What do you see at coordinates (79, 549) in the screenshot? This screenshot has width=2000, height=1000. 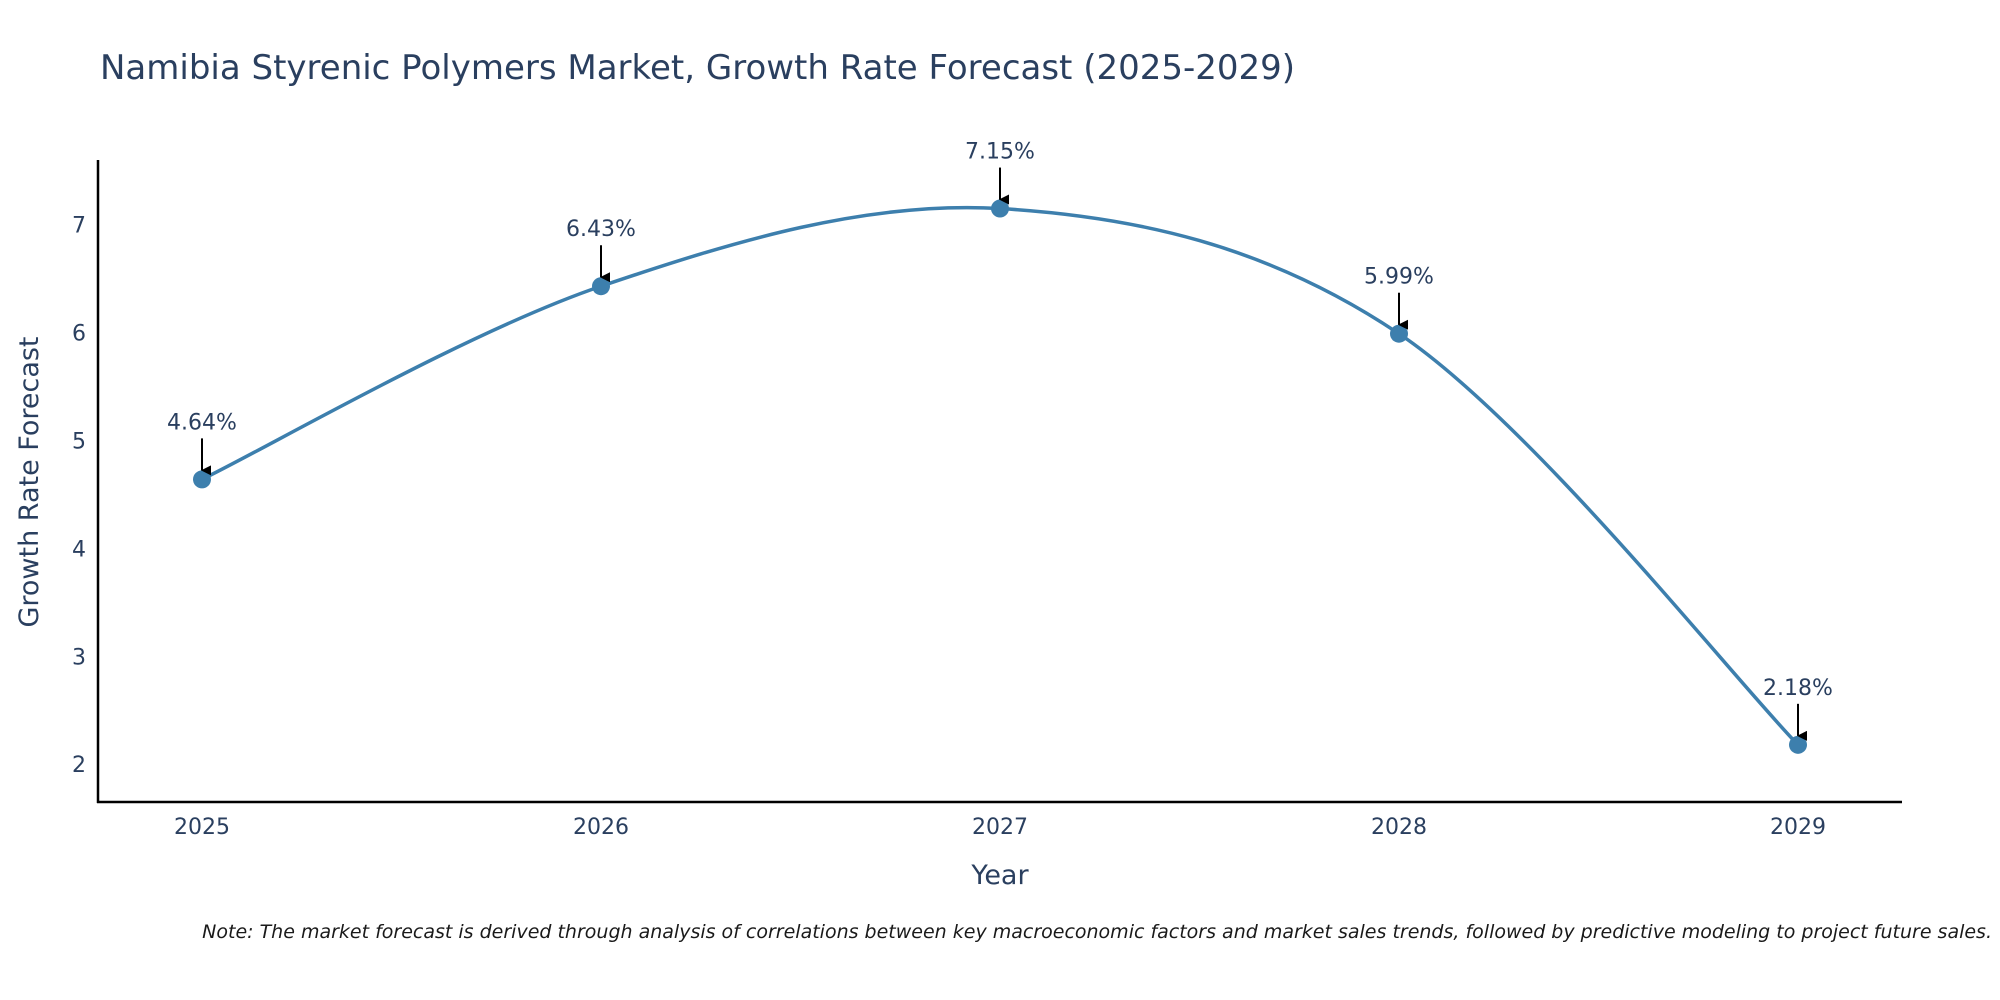 I see `y-tick-label: 4` at bounding box center [79, 549].